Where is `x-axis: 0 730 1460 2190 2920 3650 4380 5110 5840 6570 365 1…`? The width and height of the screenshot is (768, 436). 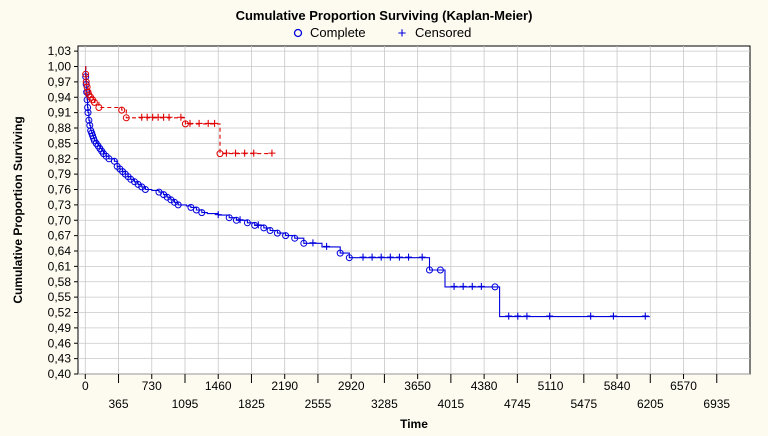
x-axis: 0 730 1460 2190 2920 3650 4380 5110 5840 6570 365 1… is located at coordinates (406, 392).